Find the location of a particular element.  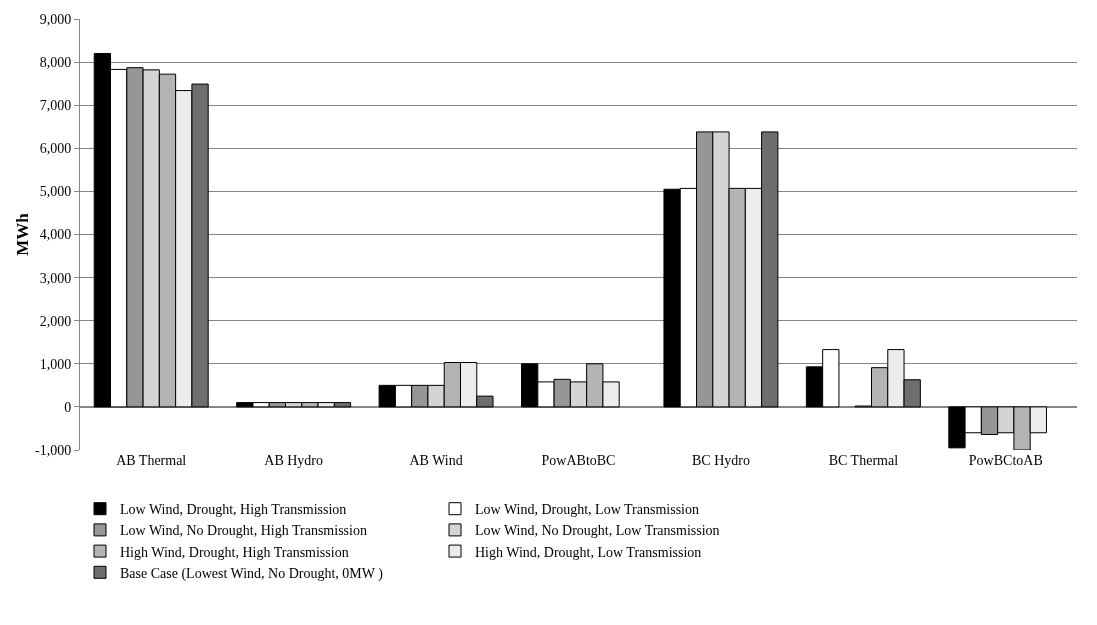

x-tick-label: AB Thermal is located at coordinates (151, 460).